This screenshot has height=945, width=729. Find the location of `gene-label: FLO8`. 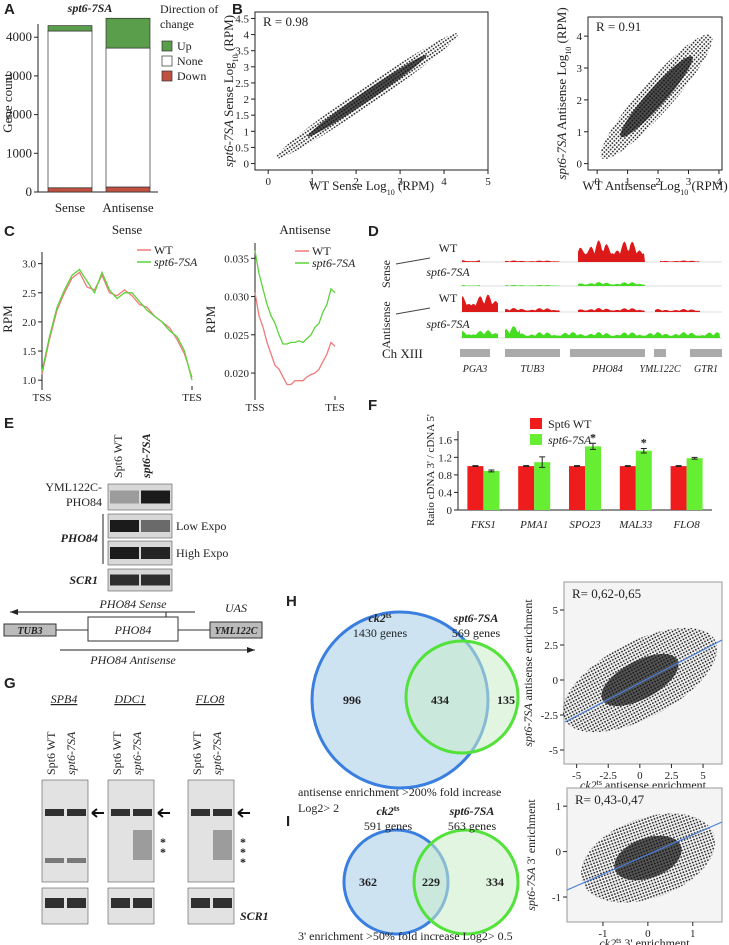

gene-label: FLO8 is located at coordinates (210, 699).